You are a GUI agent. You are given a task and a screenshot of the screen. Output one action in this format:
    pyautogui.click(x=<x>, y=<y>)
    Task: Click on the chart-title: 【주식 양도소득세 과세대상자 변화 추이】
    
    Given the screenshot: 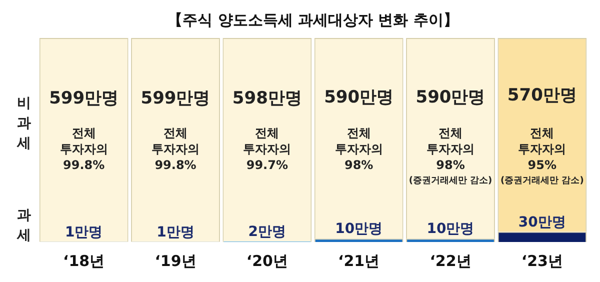 What is the action you would take?
    pyautogui.click(x=313, y=19)
    